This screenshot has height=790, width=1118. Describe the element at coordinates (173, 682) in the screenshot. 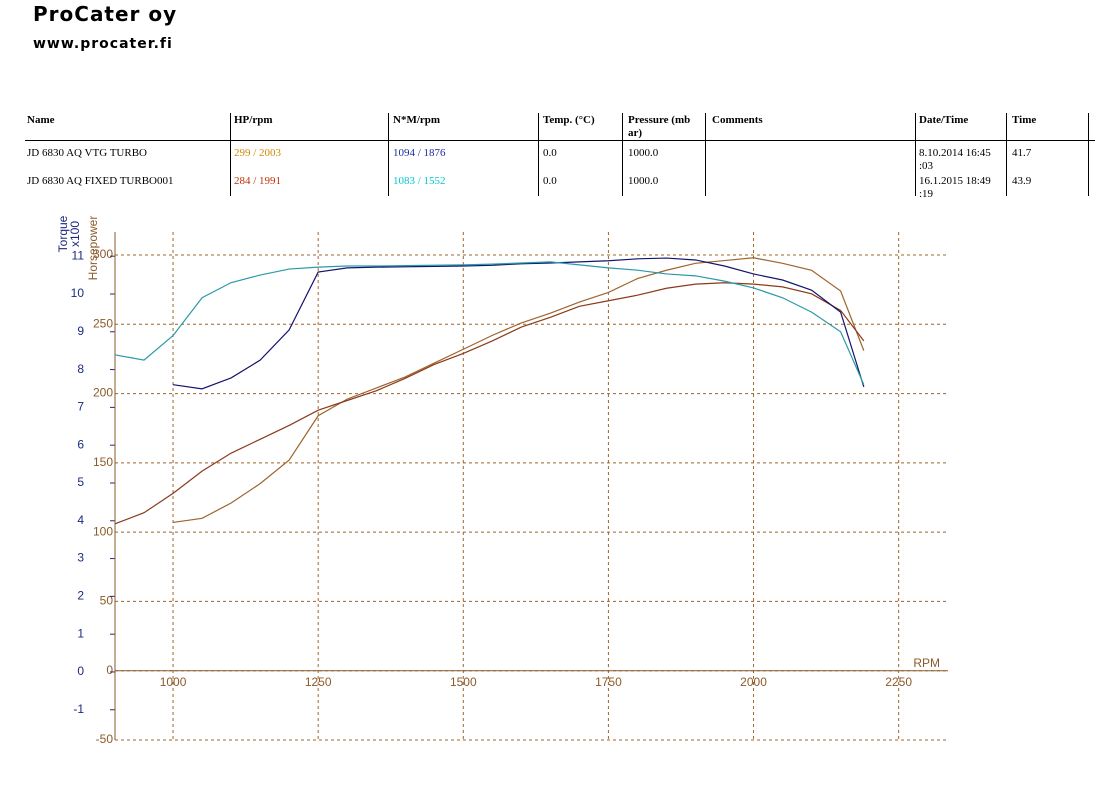

I see `x-tick-label: 1000` at that location.